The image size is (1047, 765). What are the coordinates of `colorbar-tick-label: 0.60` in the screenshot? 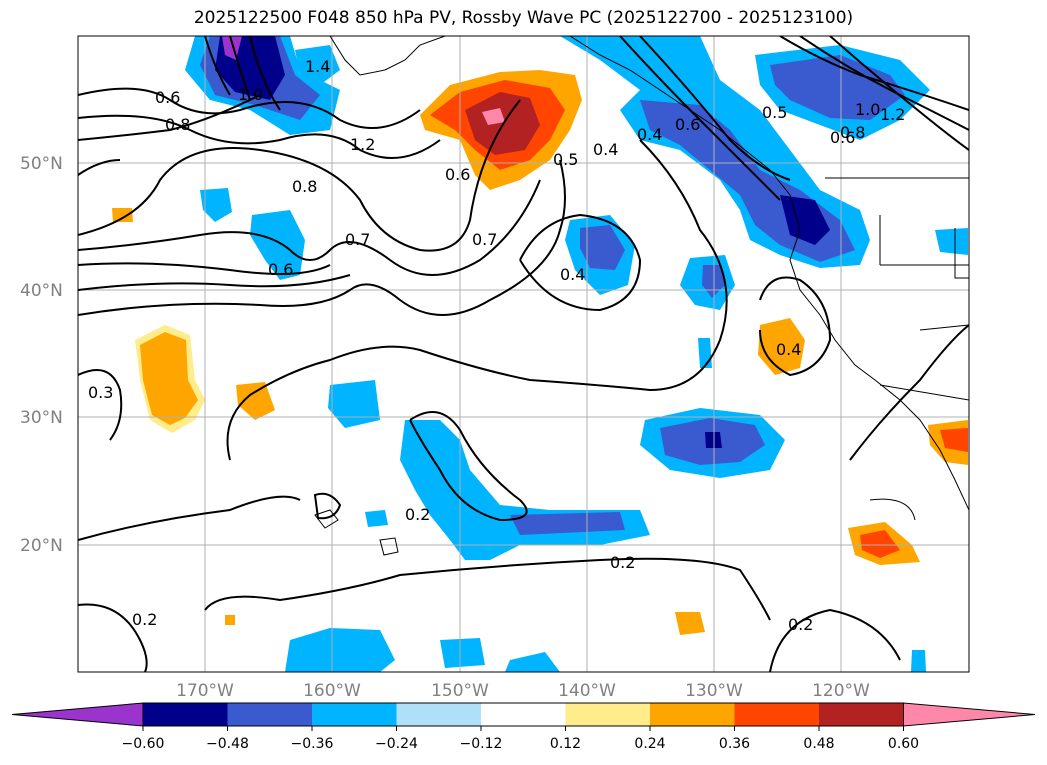 It's located at (903, 744).